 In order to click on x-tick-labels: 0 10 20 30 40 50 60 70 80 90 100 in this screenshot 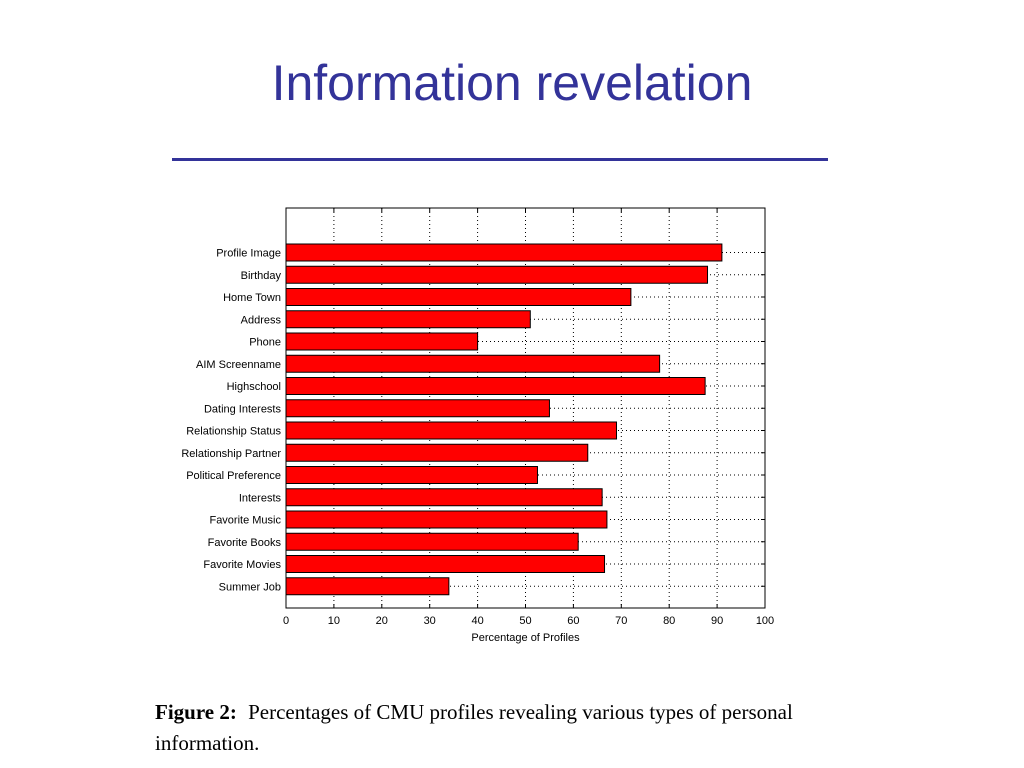, I will do `click(528, 621)`.